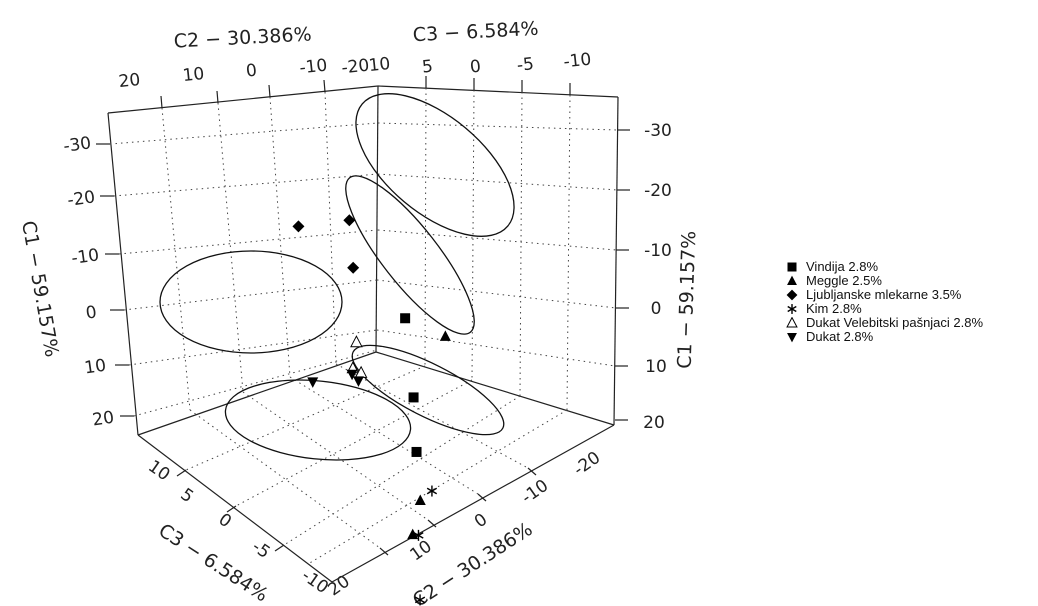 This screenshot has width=1038, height=606. Describe the element at coordinates (525, 65) in the screenshot. I see `tick-label-c3-top: -5` at that location.